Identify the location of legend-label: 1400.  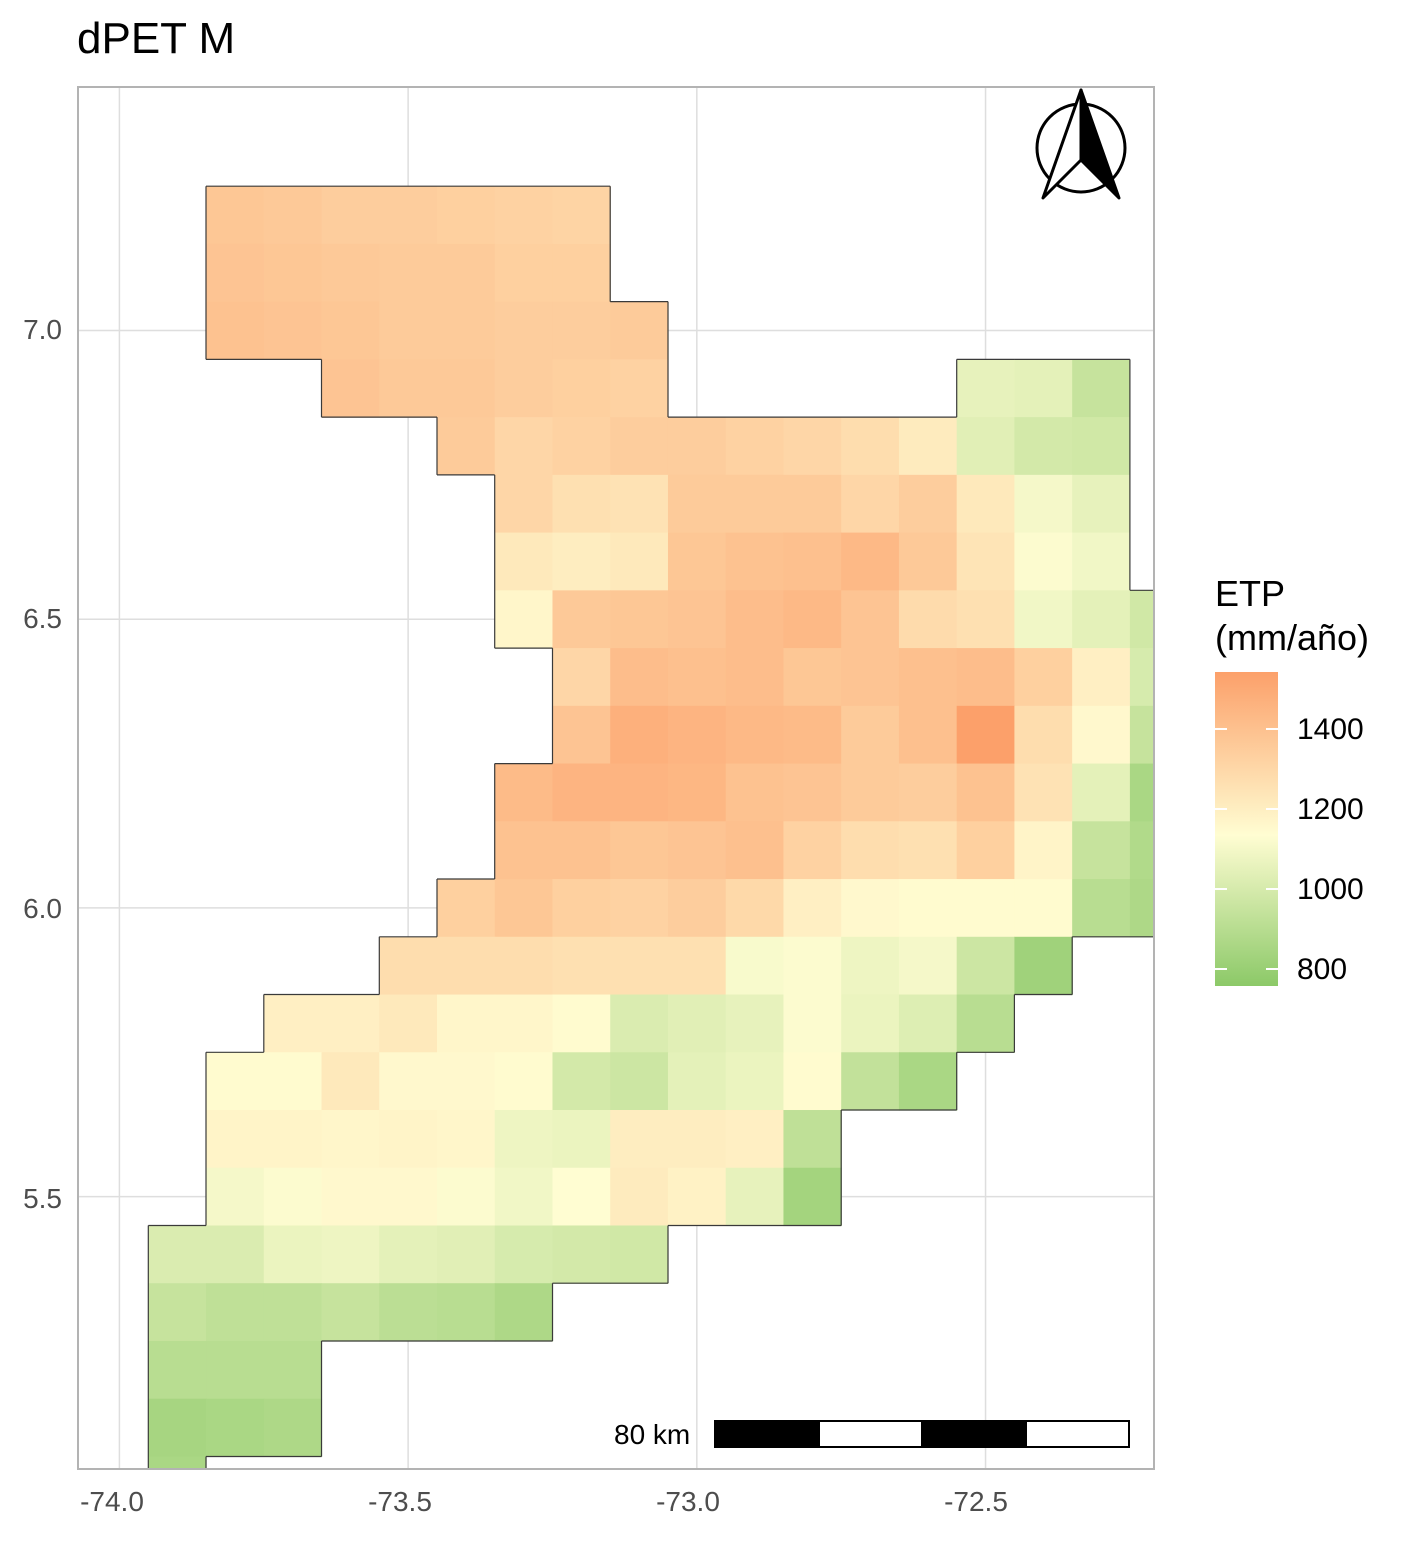
(1330, 729).